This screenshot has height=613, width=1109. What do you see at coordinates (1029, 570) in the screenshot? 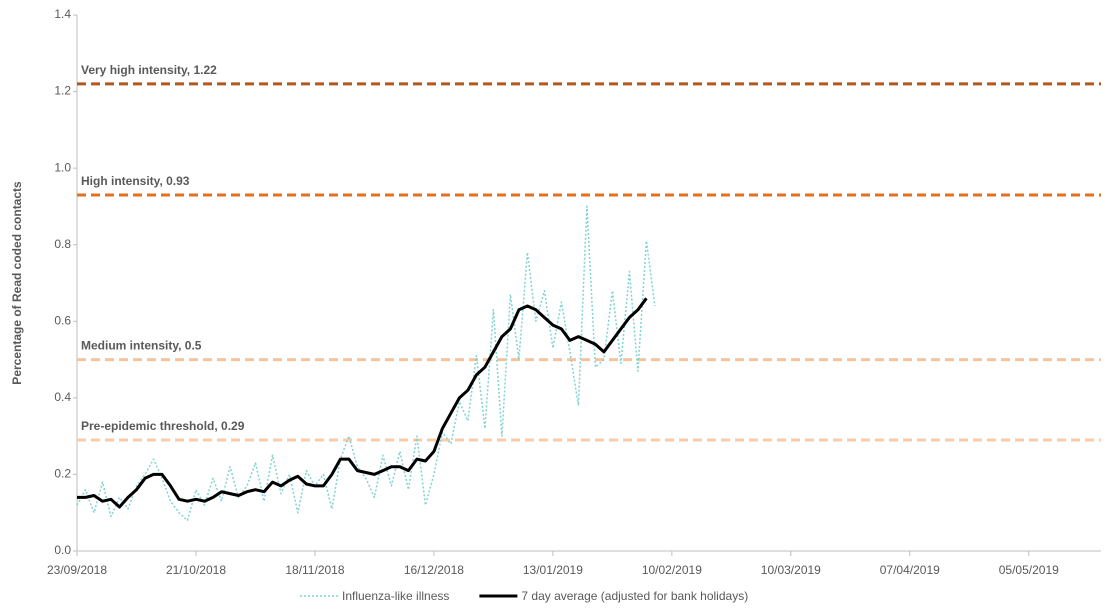
I see `x-tick-label: 05/05/2019` at bounding box center [1029, 570].